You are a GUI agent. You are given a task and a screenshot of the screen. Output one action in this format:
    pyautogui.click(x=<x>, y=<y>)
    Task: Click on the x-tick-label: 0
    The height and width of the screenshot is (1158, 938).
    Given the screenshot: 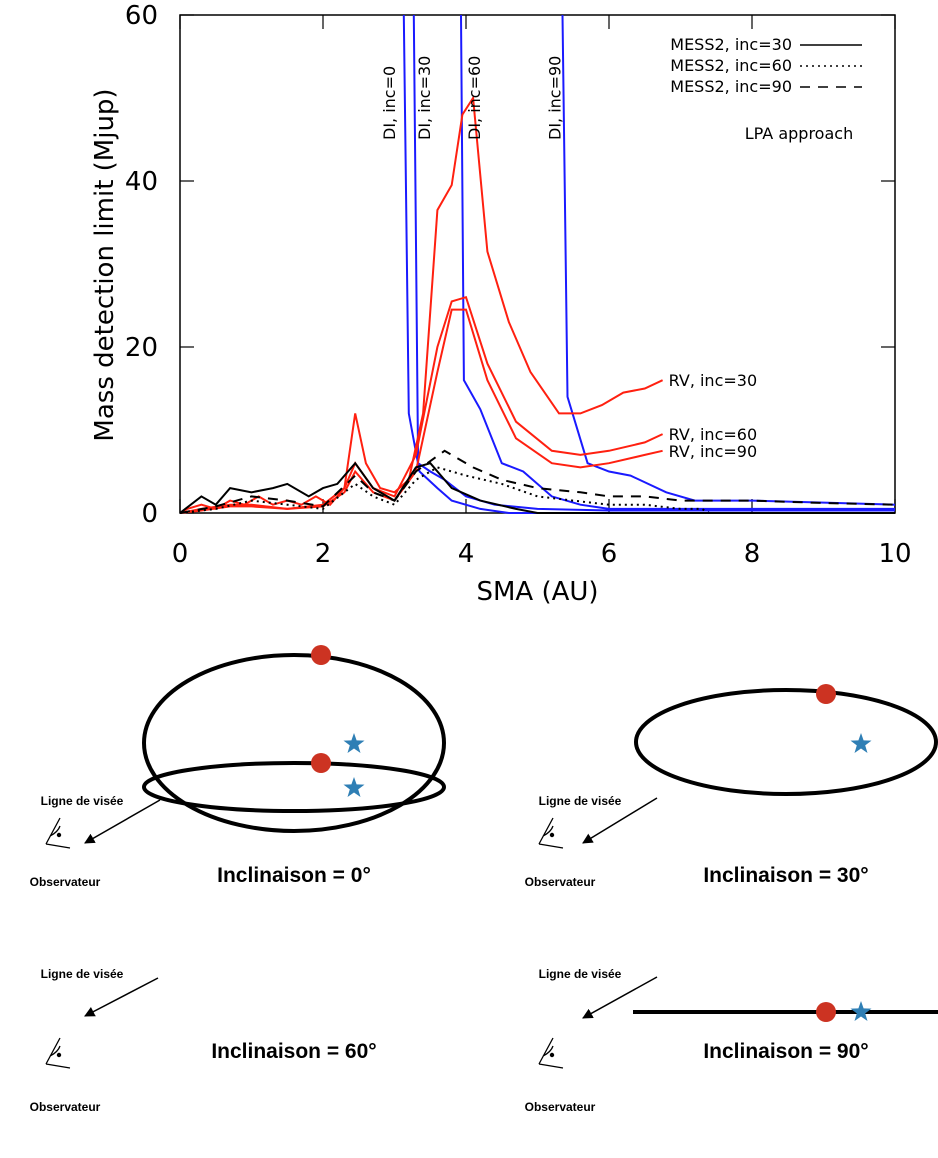 What is the action you would take?
    pyautogui.click(x=180, y=554)
    